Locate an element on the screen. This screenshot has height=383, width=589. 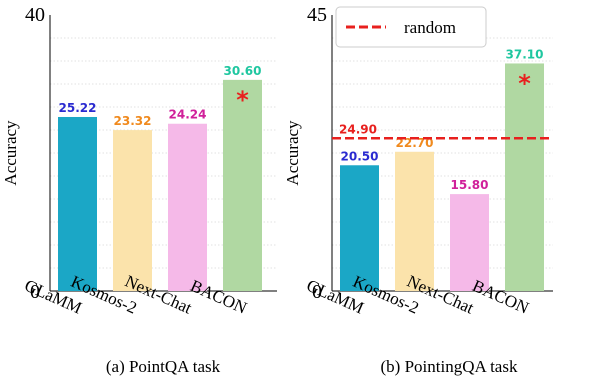
data-label: 15.80 is located at coordinates (470, 185).